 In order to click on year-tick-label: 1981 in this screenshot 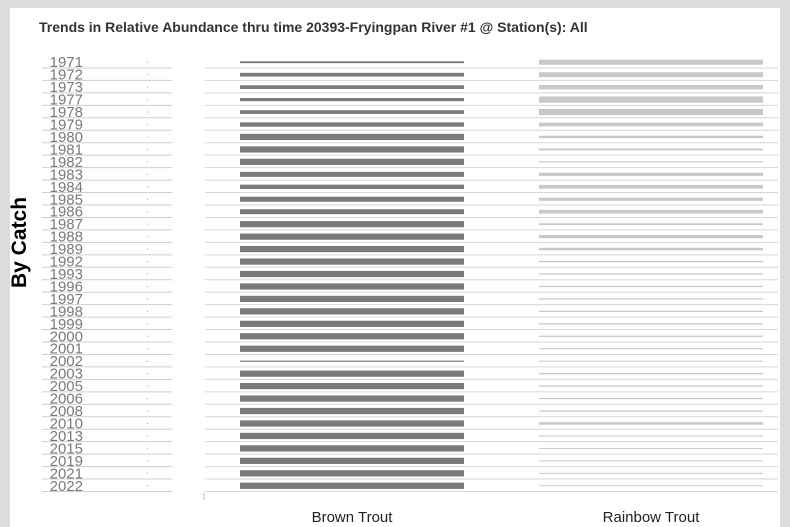, I will do `click(66, 149)`.